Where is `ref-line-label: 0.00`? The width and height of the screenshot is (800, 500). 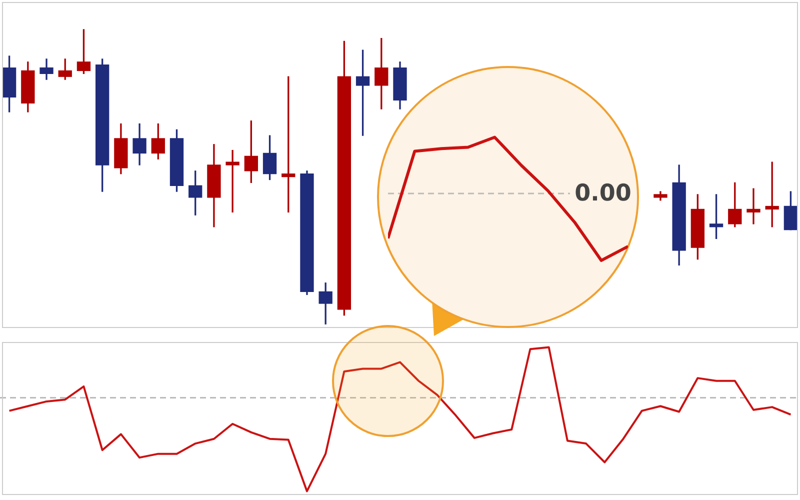
ref-line-label: 0.00 is located at coordinates (603, 193).